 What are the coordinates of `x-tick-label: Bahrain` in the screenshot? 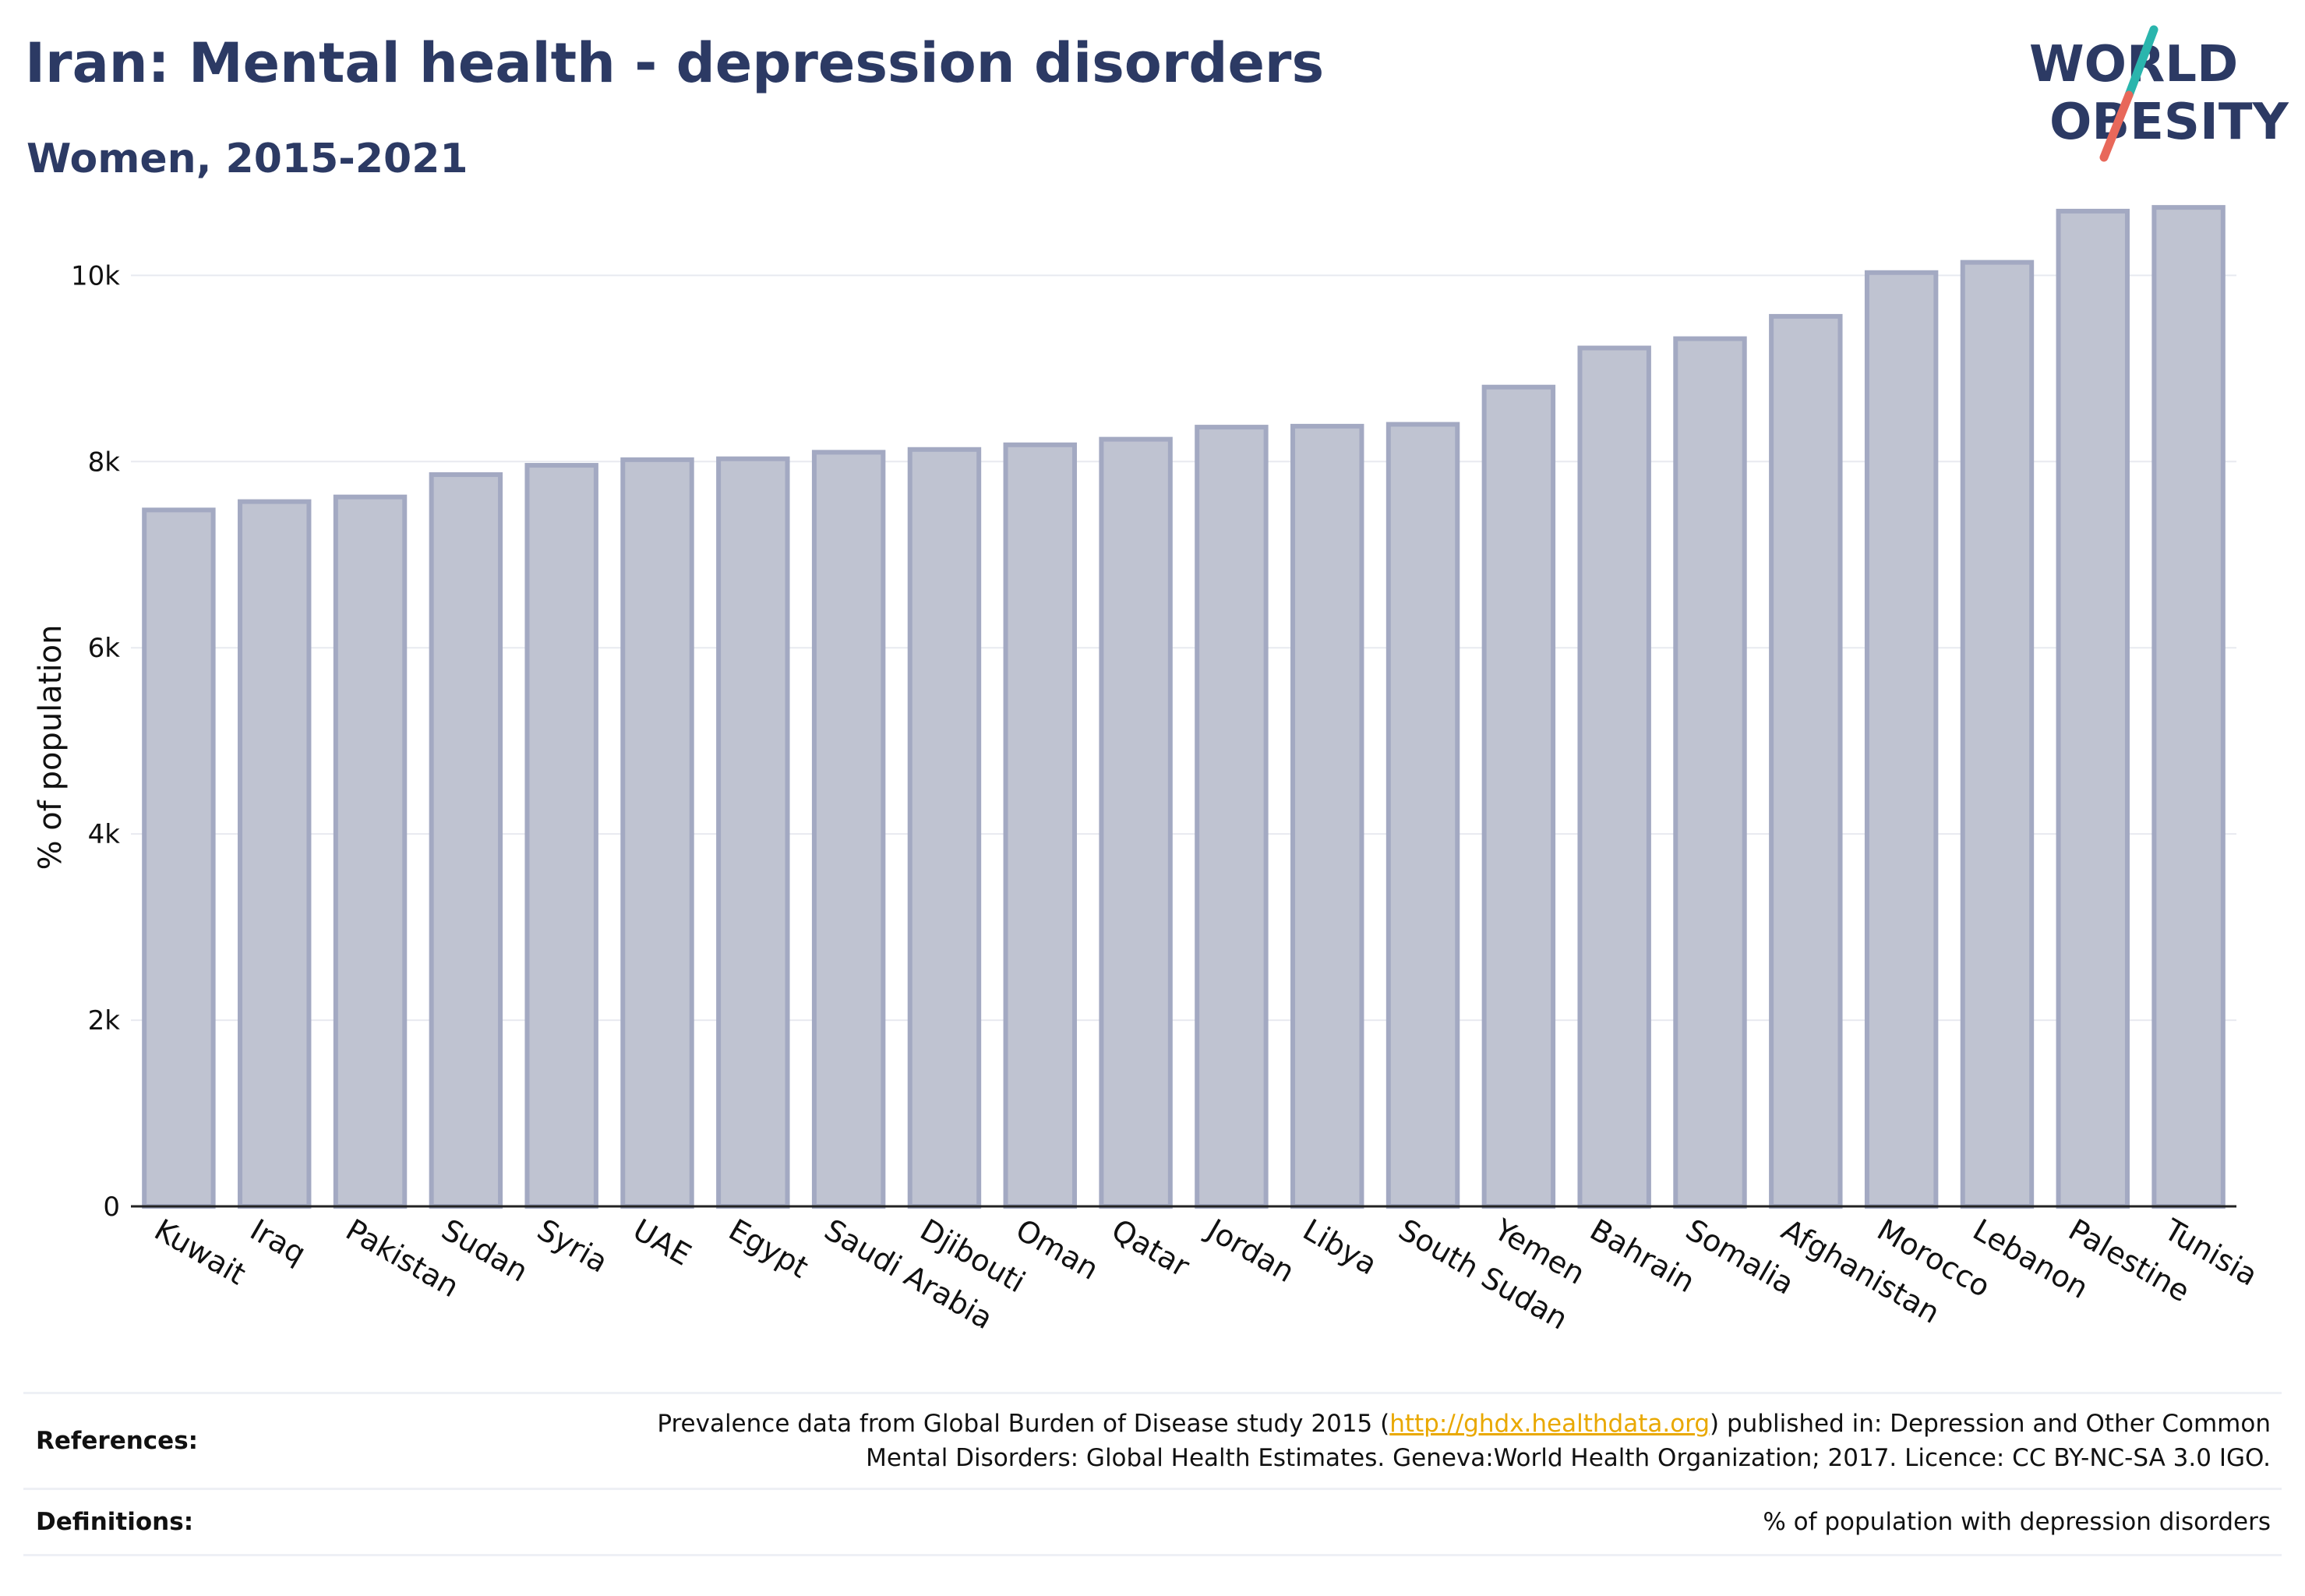 It's located at (1642, 1256).